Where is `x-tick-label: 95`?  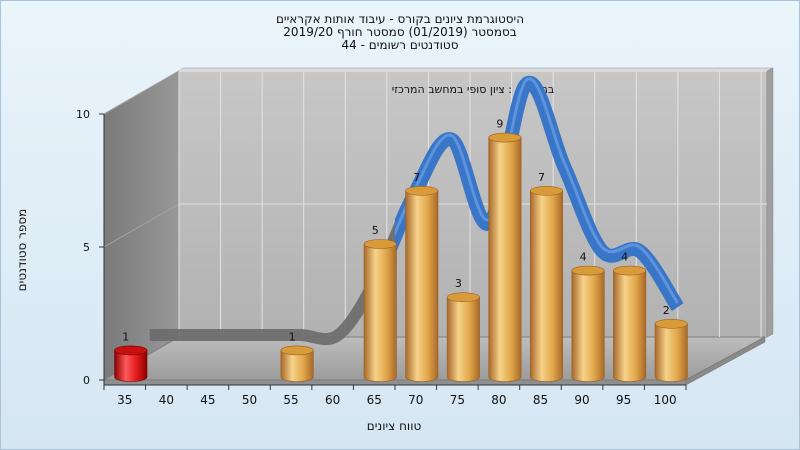
x-tick-label: 95 is located at coordinates (623, 400).